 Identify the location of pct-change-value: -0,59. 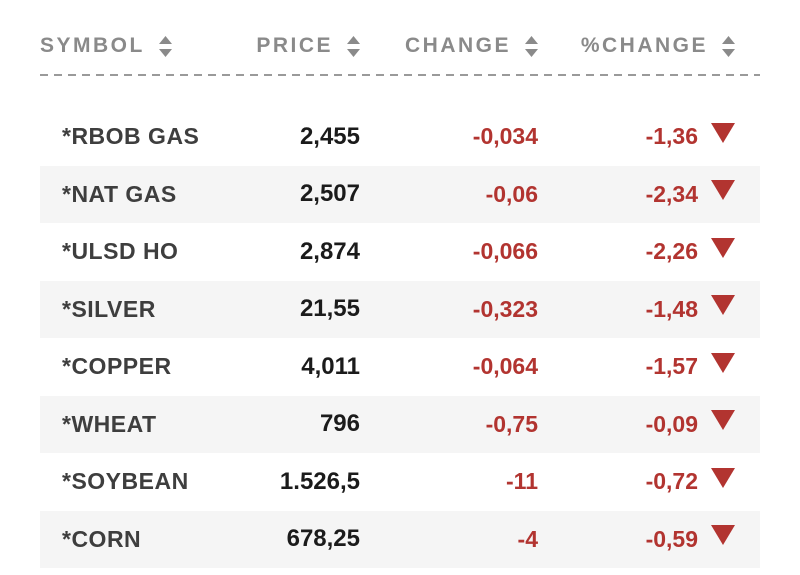
(671, 538).